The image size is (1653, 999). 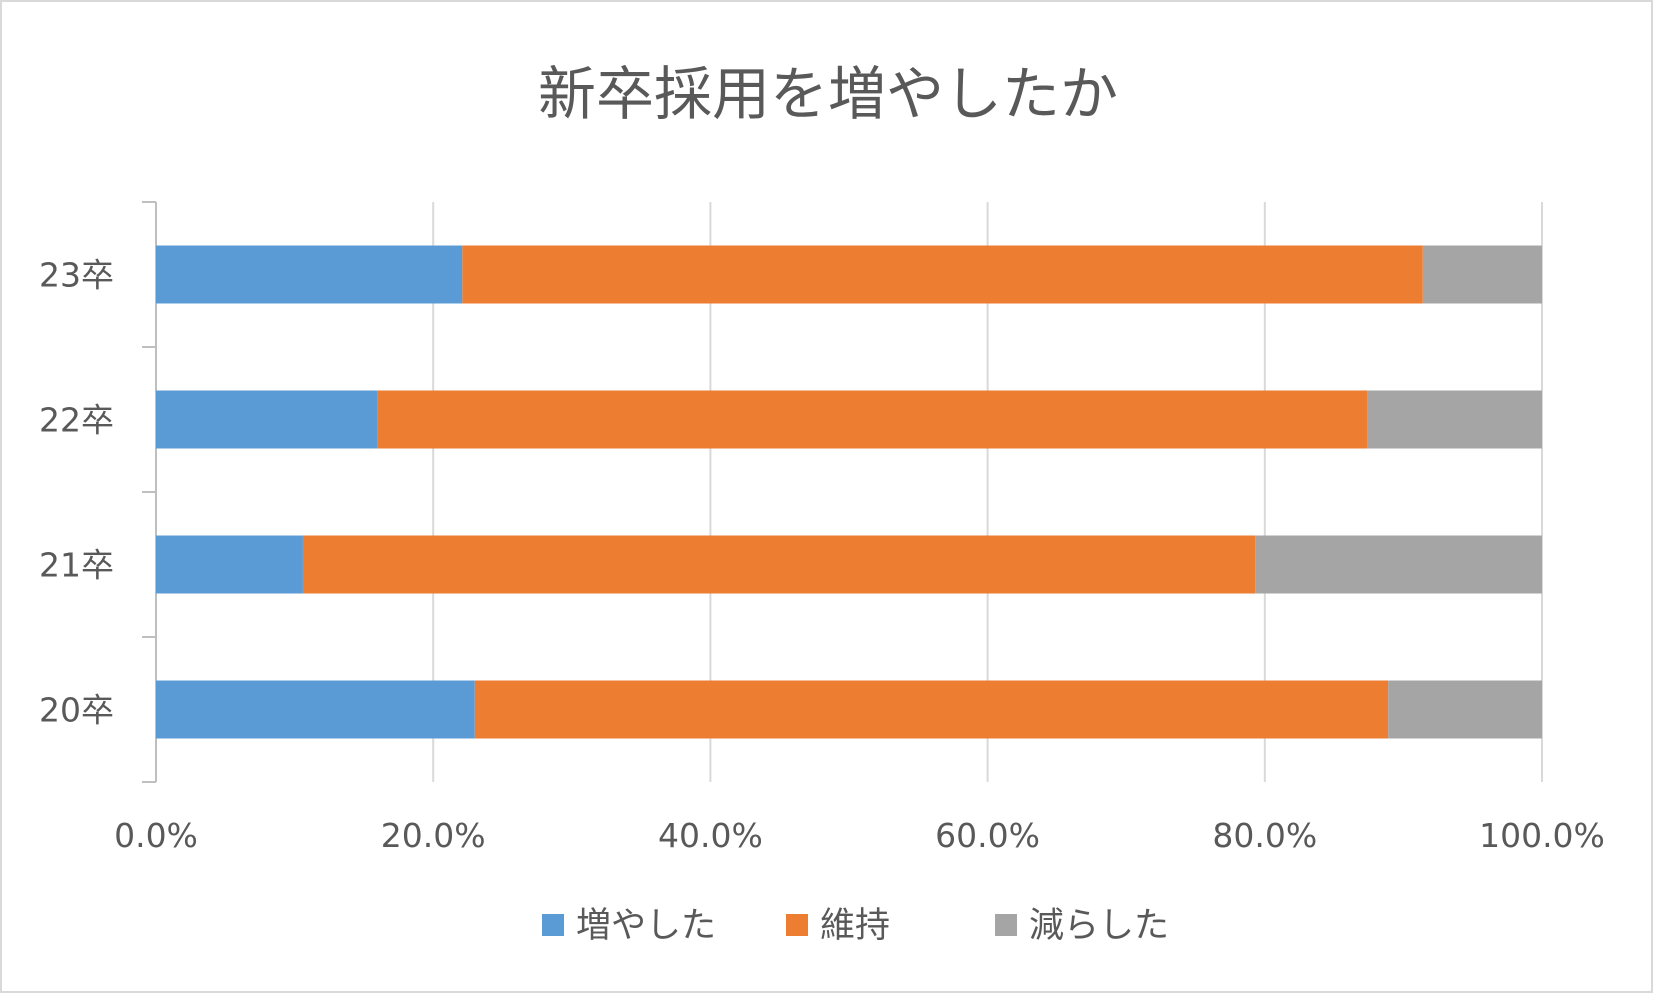 I want to click on bar-増やした-23卒, so click(x=309, y=274).